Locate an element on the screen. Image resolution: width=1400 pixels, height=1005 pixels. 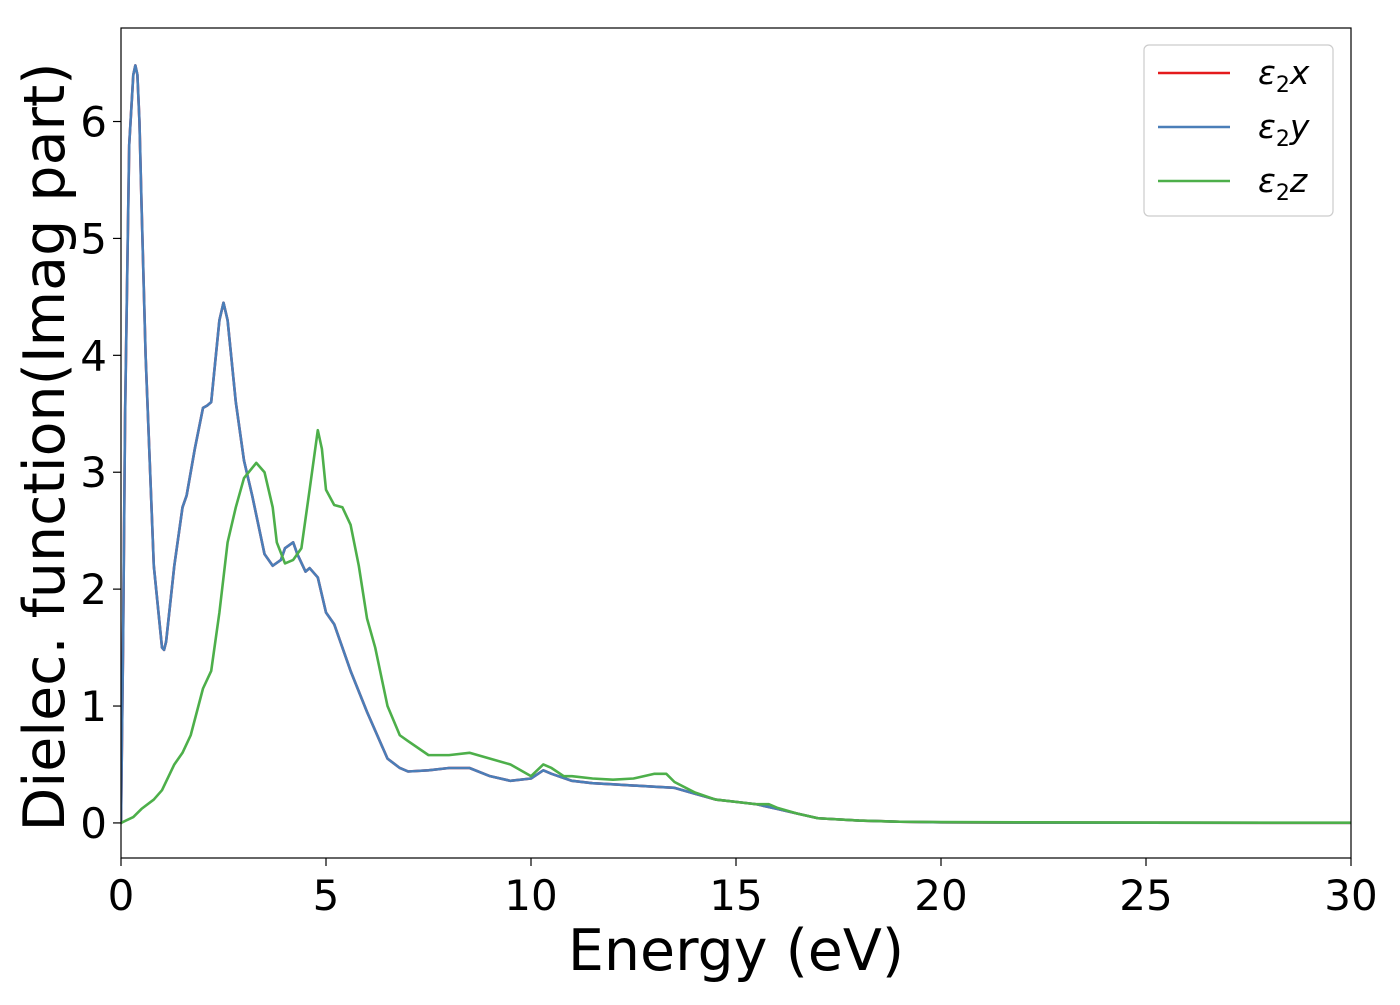
x-tick-label: 30 is located at coordinates (1350, 895).